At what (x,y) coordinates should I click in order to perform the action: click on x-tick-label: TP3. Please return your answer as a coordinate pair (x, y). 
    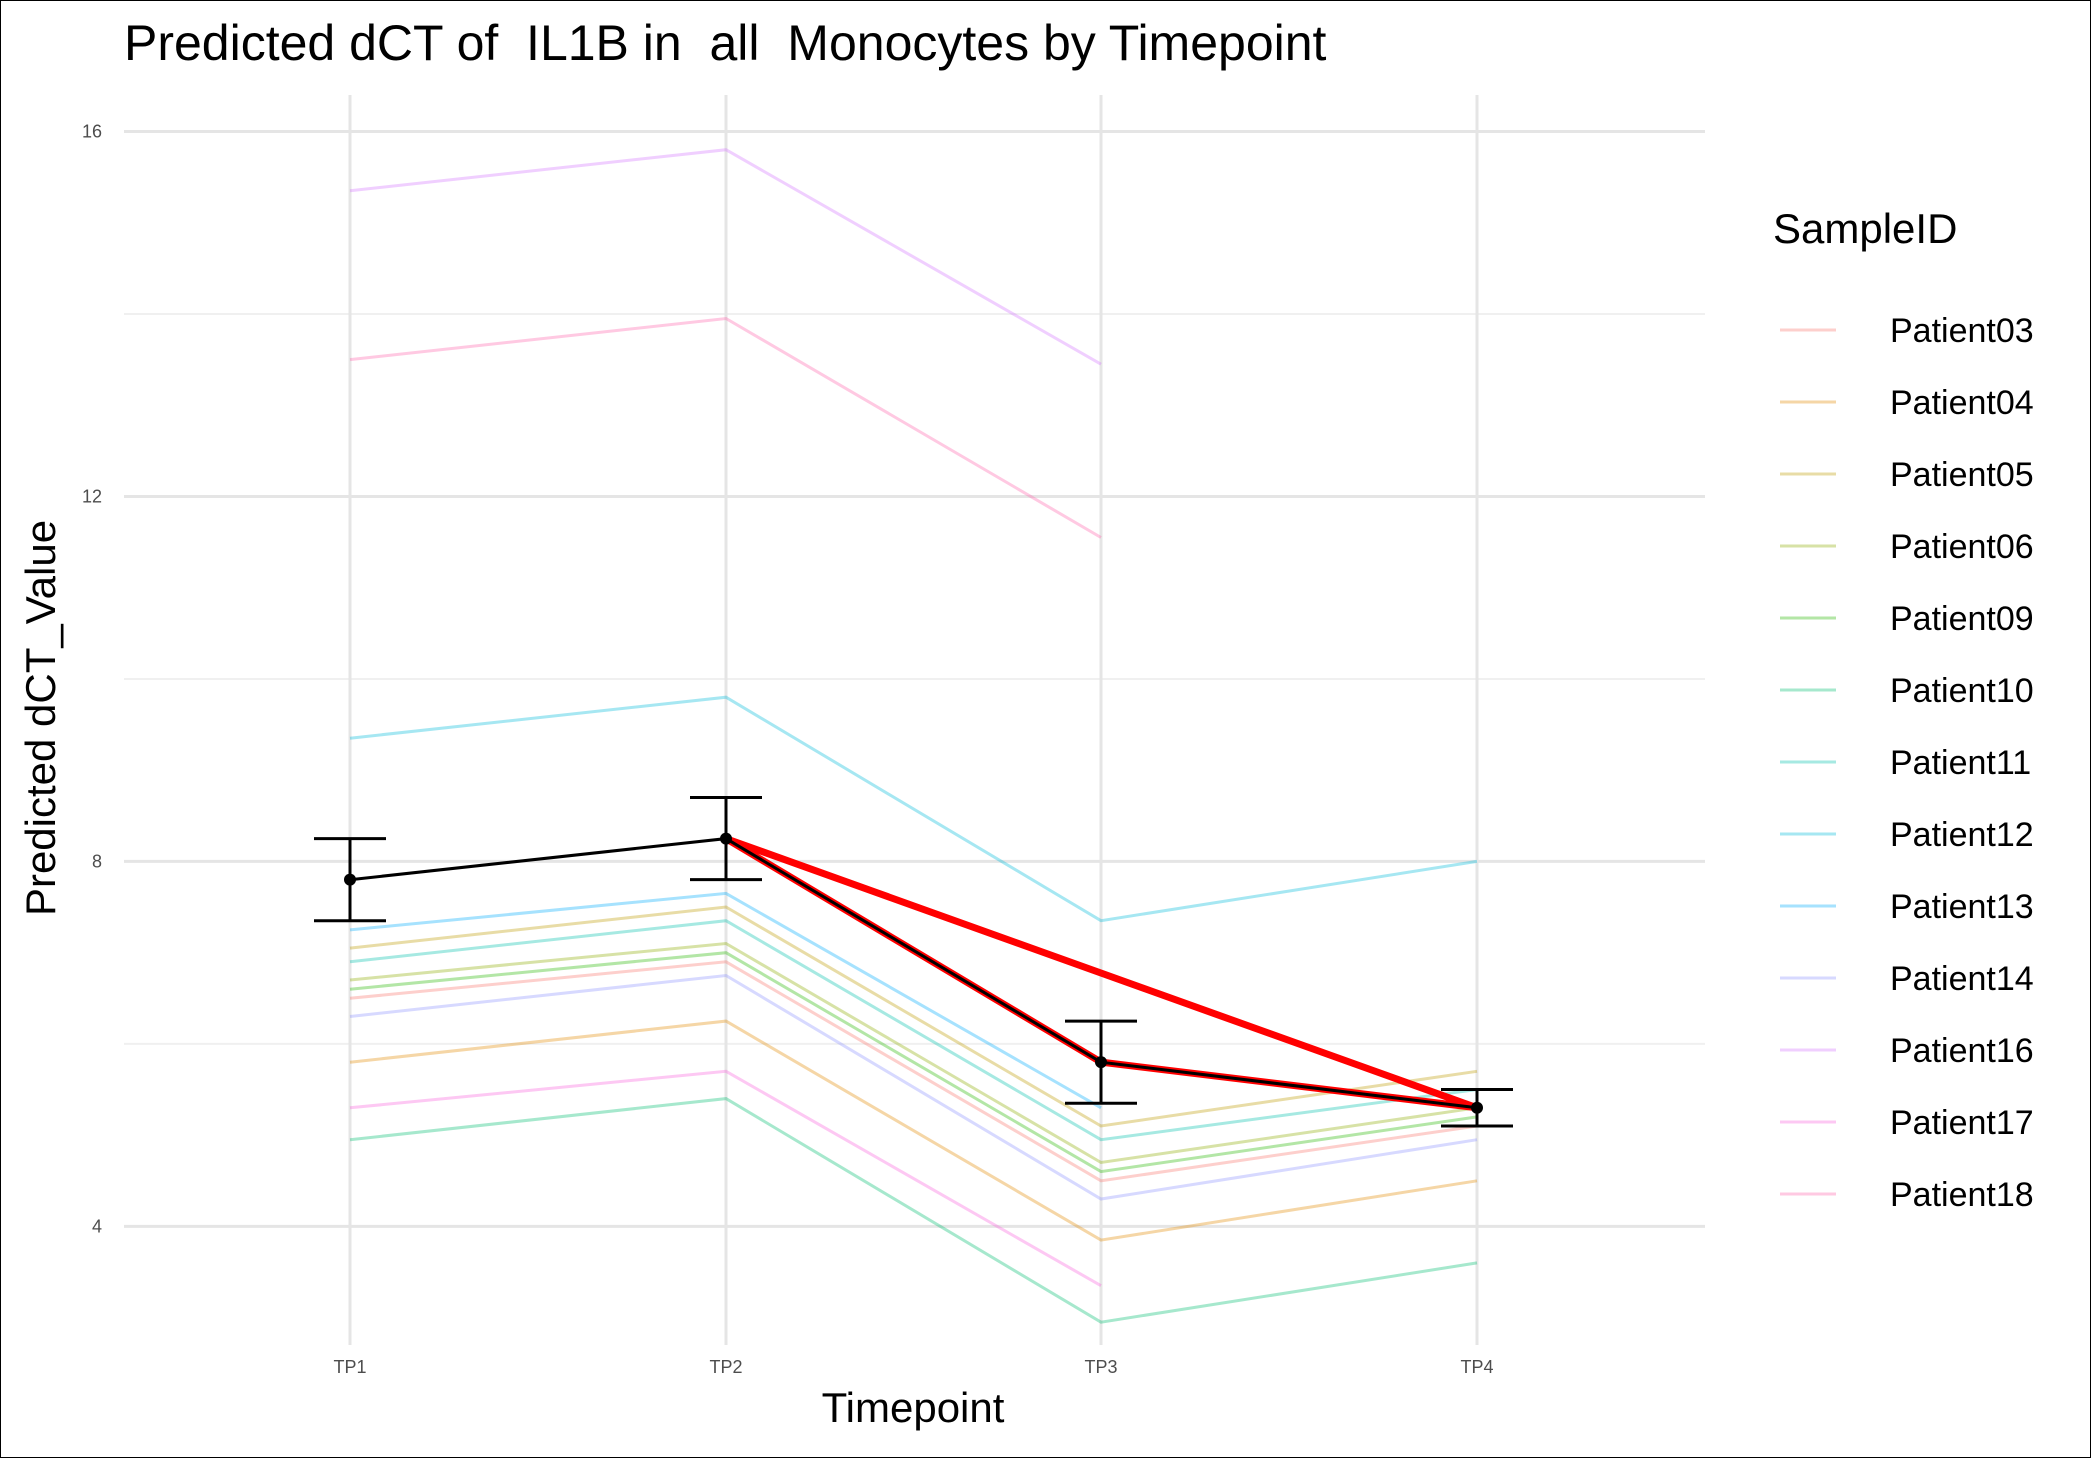
    Looking at the image, I should click on (1100, 1367).